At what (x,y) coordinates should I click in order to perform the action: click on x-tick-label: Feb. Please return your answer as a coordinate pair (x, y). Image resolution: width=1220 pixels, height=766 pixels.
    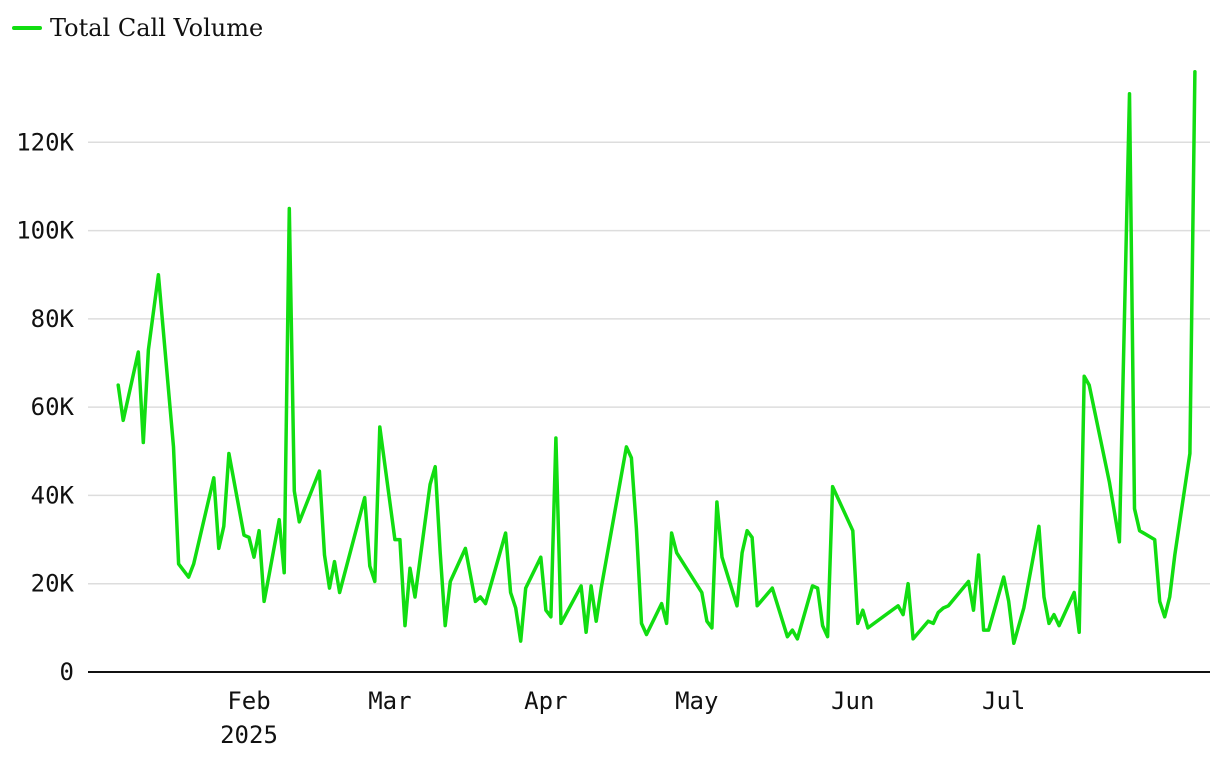
    Looking at the image, I should click on (248, 701).